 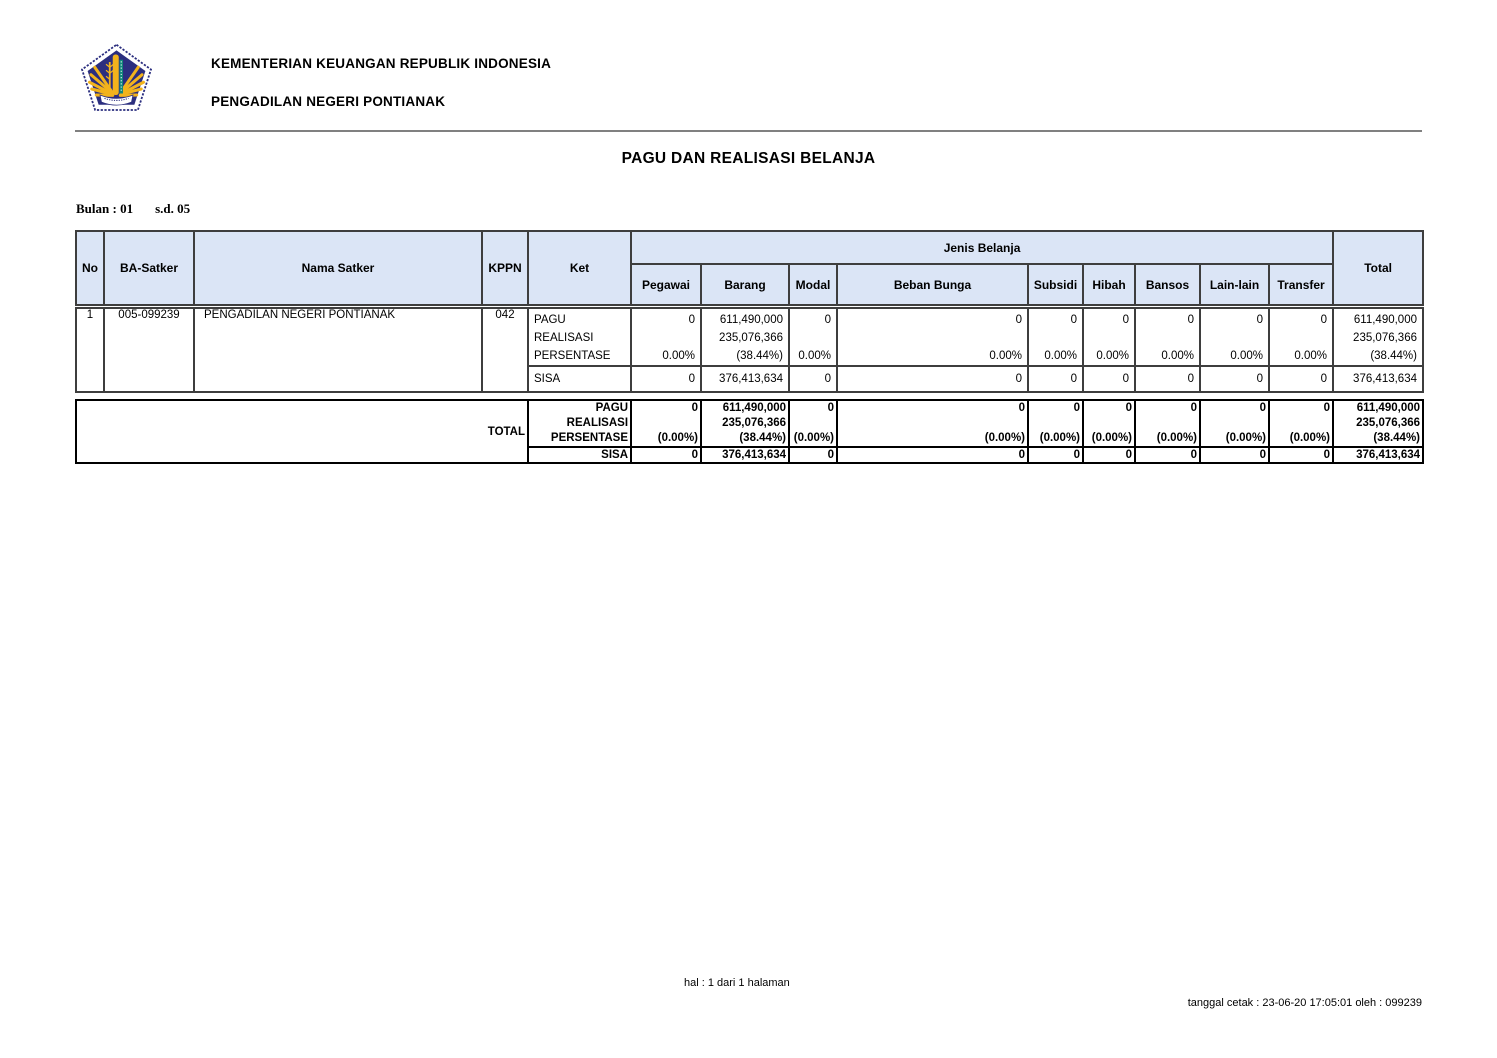 I want to click on col-header-no: No, so click(x=90, y=268).